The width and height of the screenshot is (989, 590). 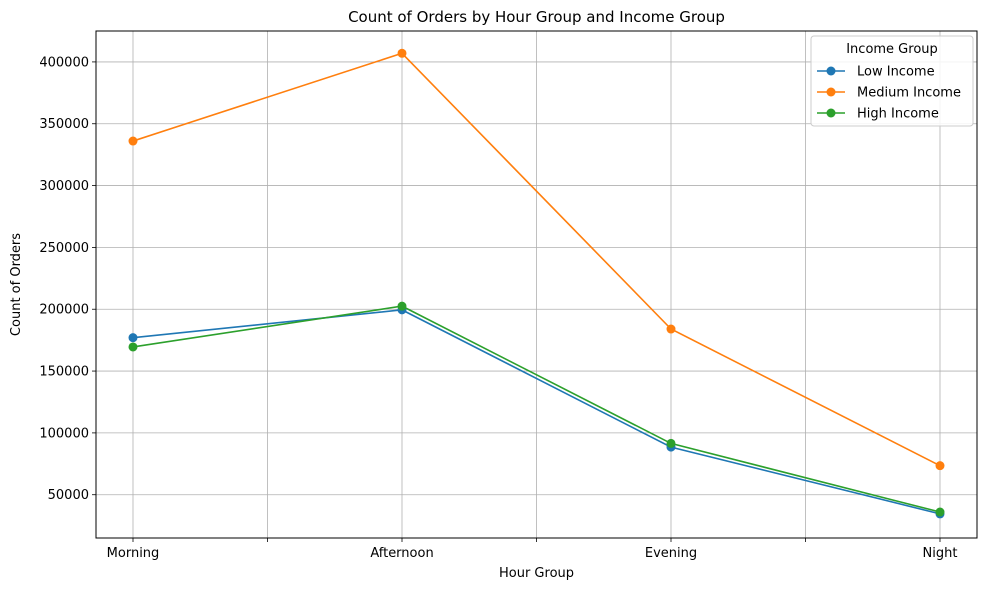 What do you see at coordinates (64, 186) in the screenshot?
I see `y-tick-label: 300000` at bounding box center [64, 186].